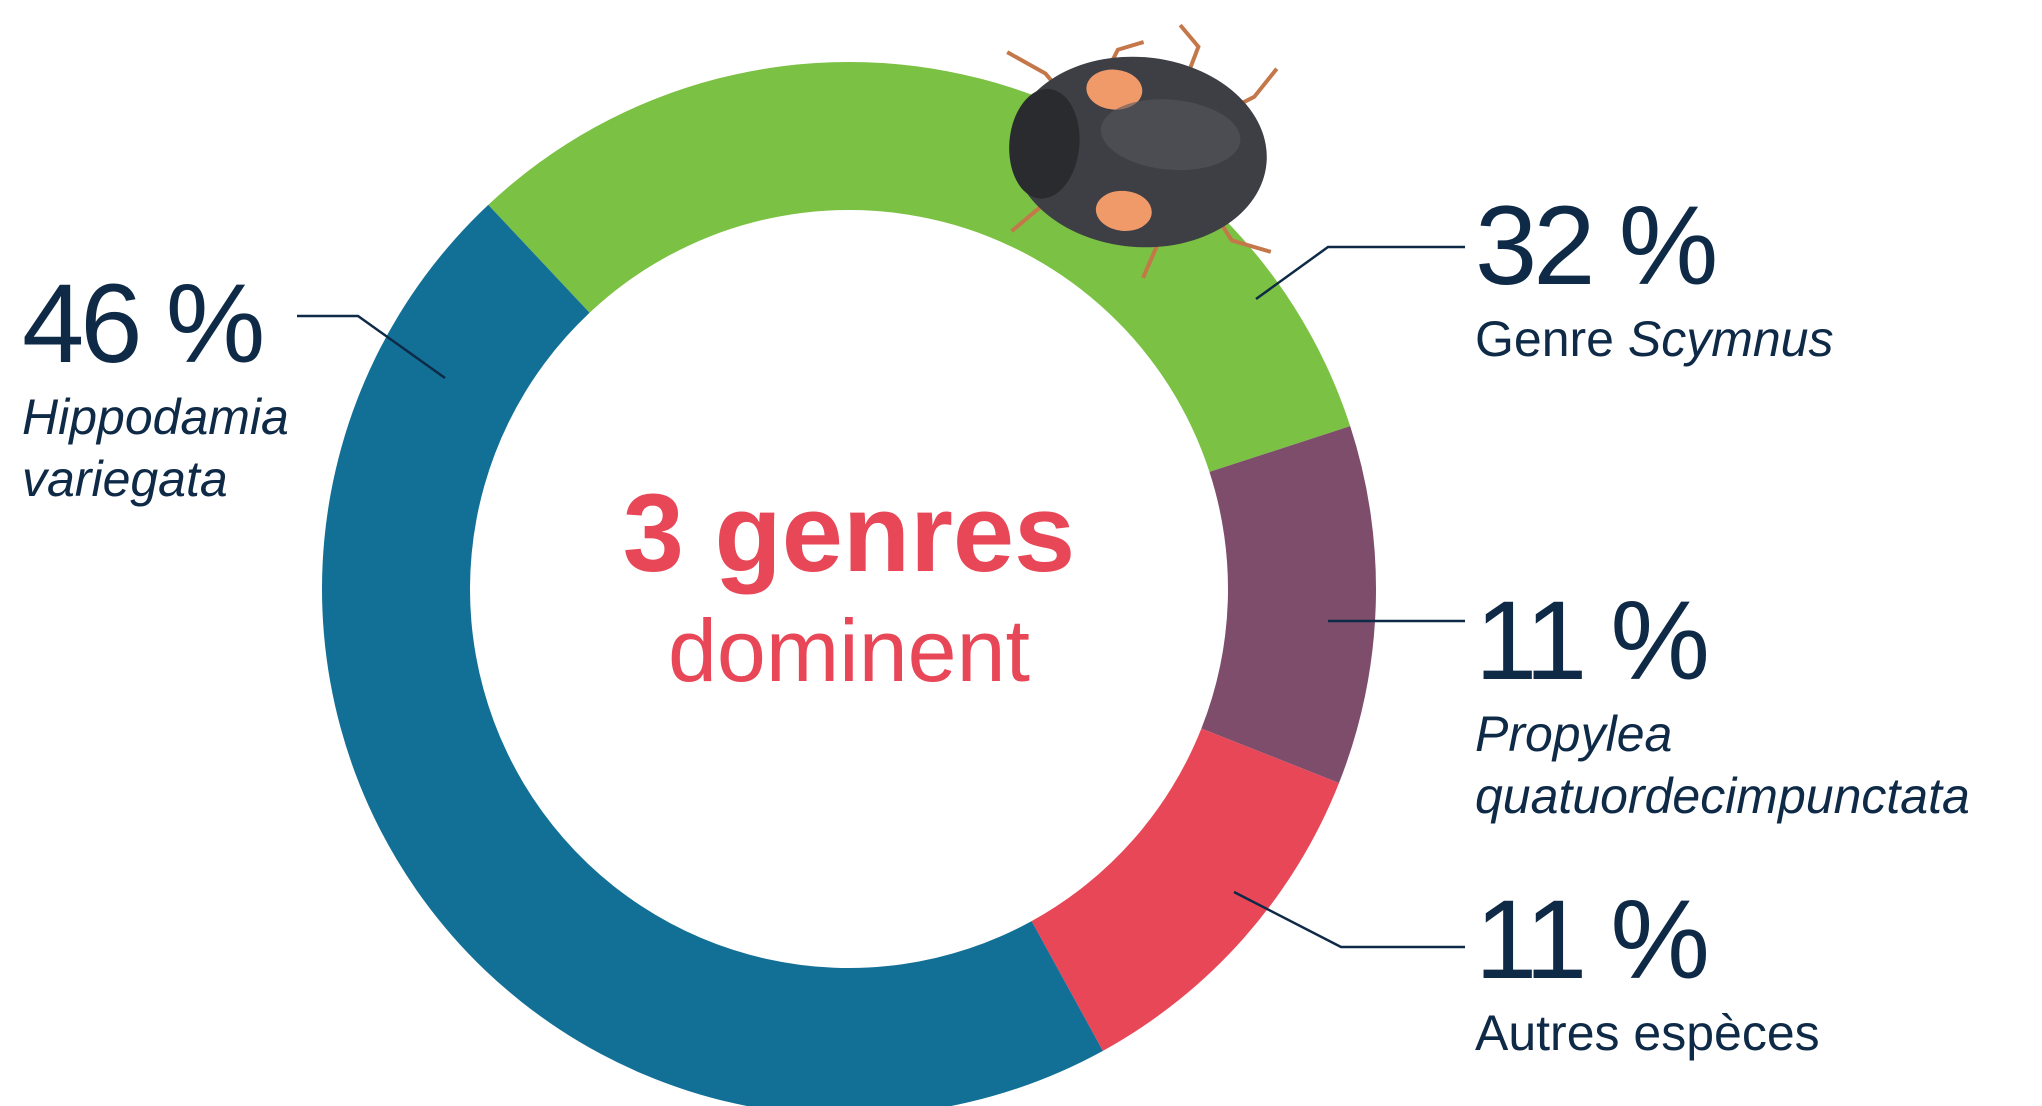 This screenshot has height=1106, width=2042. What do you see at coordinates (1142, 151) in the screenshot?
I see `beetle` at bounding box center [1142, 151].